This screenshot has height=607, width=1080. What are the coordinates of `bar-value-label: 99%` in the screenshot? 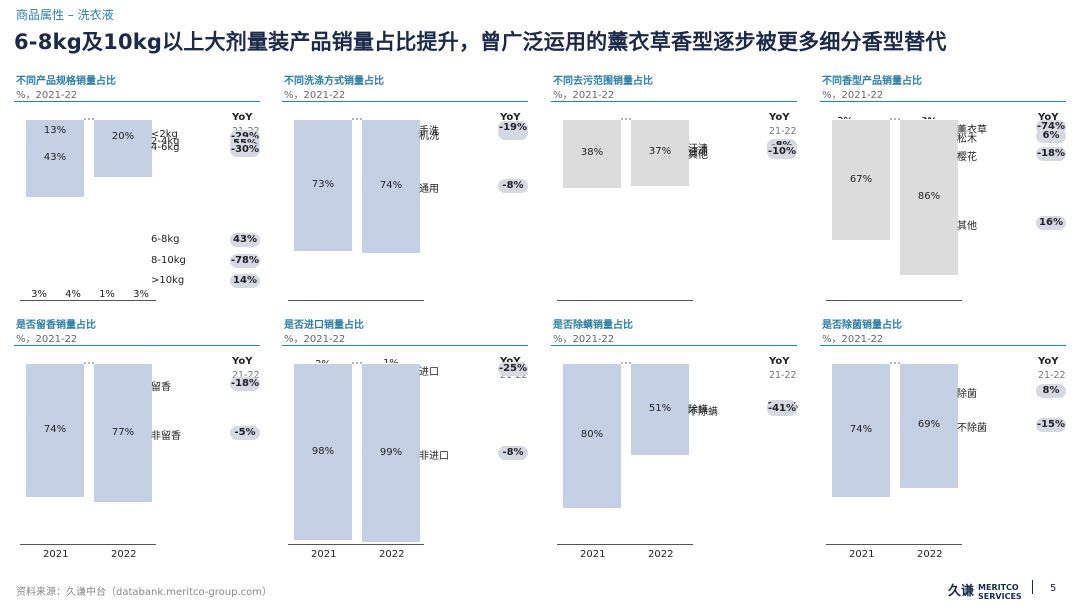 It's located at (391, 452).